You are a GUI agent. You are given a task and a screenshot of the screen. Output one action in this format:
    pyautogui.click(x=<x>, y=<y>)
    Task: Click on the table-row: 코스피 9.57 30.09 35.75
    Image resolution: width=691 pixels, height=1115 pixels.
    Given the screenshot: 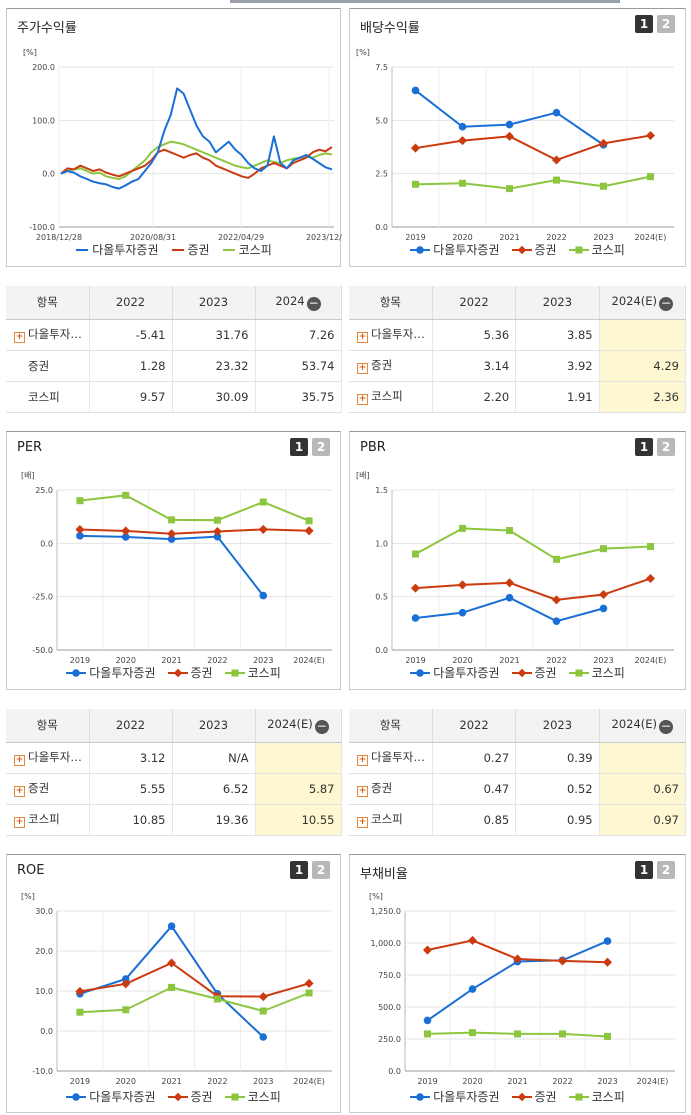 What is the action you would take?
    pyautogui.click(x=174, y=397)
    